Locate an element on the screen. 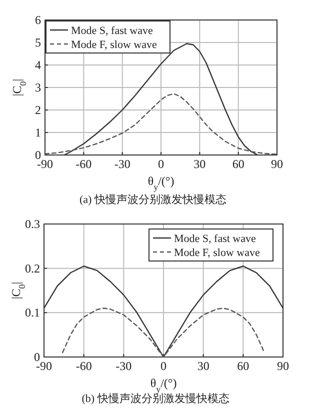 The height and width of the screenshot is (408, 309). y-tick-label: 2 is located at coordinates (38, 110).